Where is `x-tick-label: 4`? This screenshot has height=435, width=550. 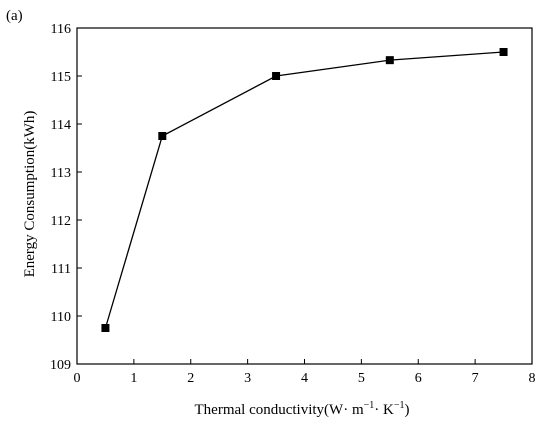
x-tick-label: 4 is located at coordinates (304, 378).